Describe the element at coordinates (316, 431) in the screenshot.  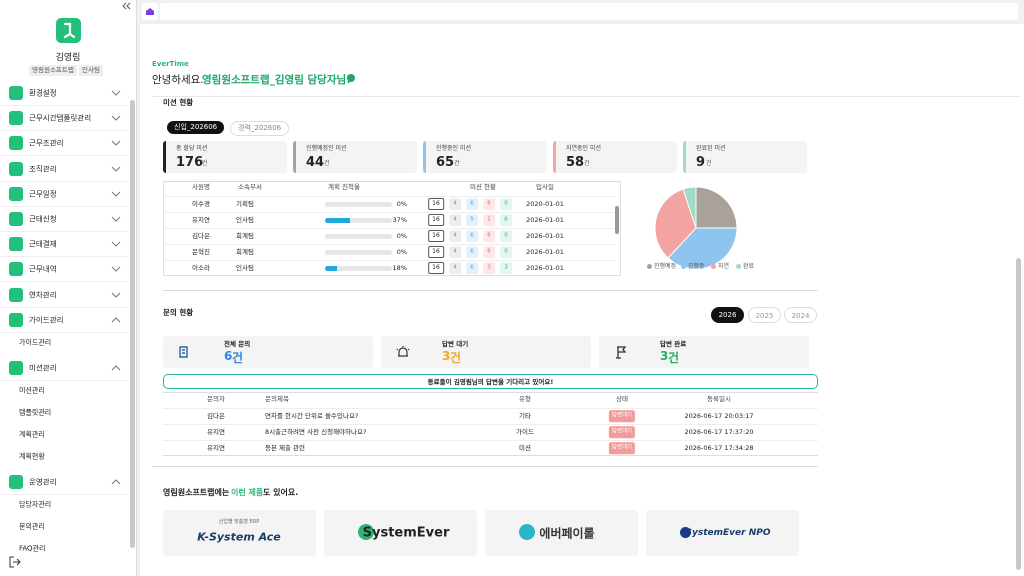
I see `inquiry-subject: 8시출근하려면 사전 신청해야하나요?` at that location.